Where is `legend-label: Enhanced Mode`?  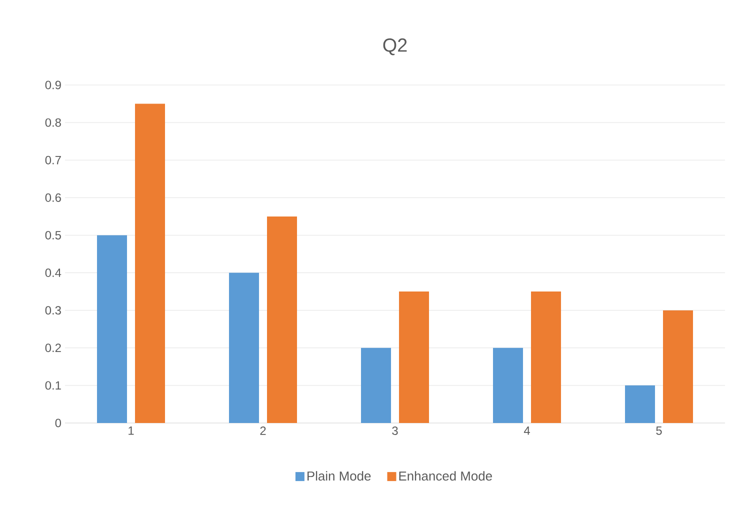 legend-label: Enhanced Mode is located at coordinates (445, 476).